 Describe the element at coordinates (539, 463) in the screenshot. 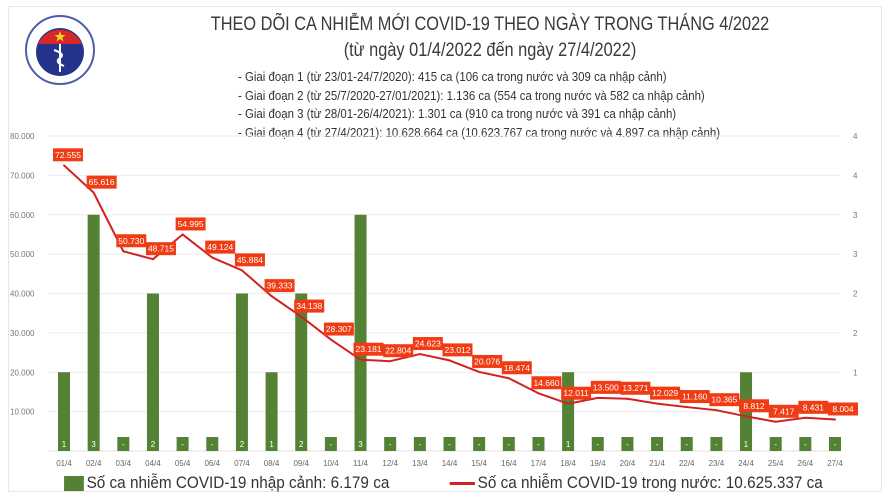

I see `x-tick-label: 17/4` at that location.